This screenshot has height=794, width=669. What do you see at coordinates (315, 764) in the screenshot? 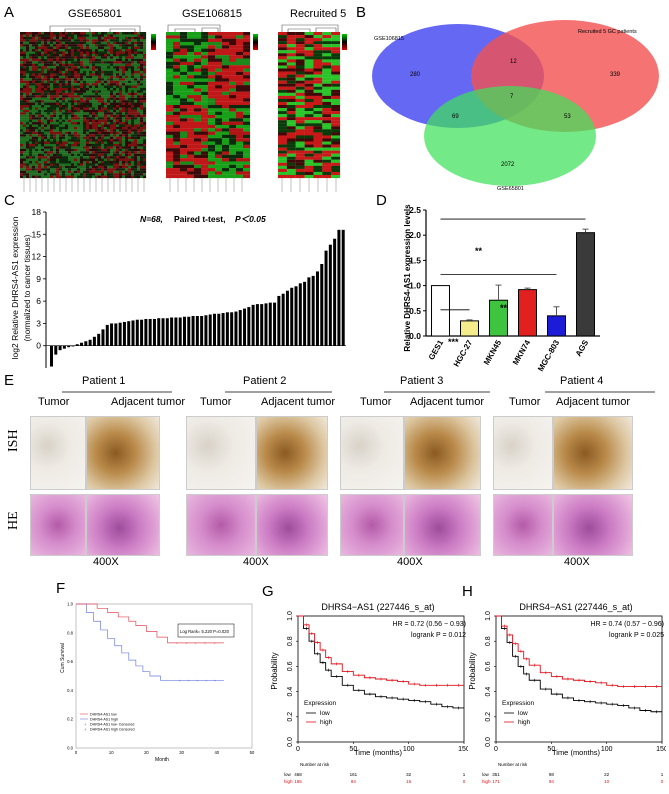
I see `chart-g-risk-title: Number at risk` at bounding box center [315, 764].